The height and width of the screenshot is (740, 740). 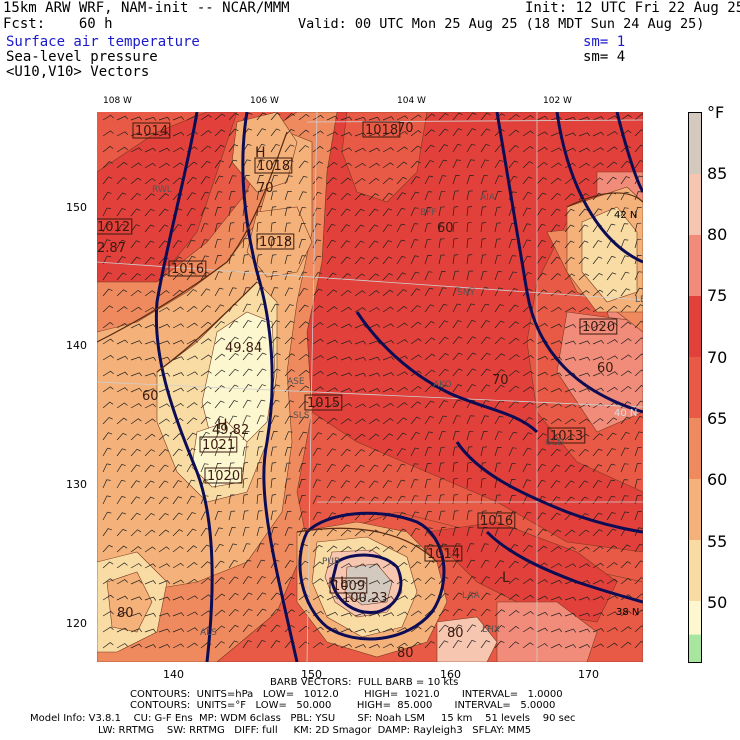 What do you see at coordinates (173, 674) in the screenshot?
I see `x-tick-140: 140` at bounding box center [173, 674].